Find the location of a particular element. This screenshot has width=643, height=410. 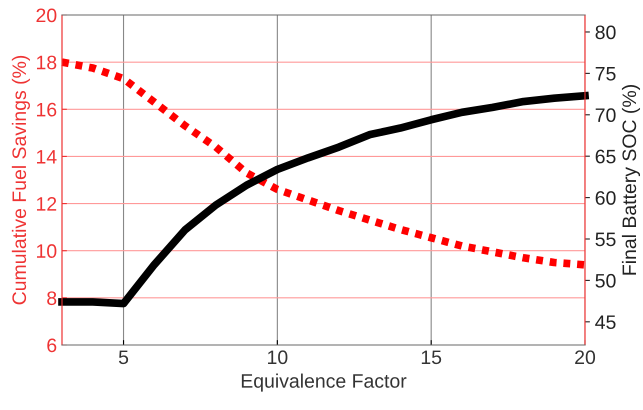

y-tick-label: 16 is located at coordinates (46, 109).